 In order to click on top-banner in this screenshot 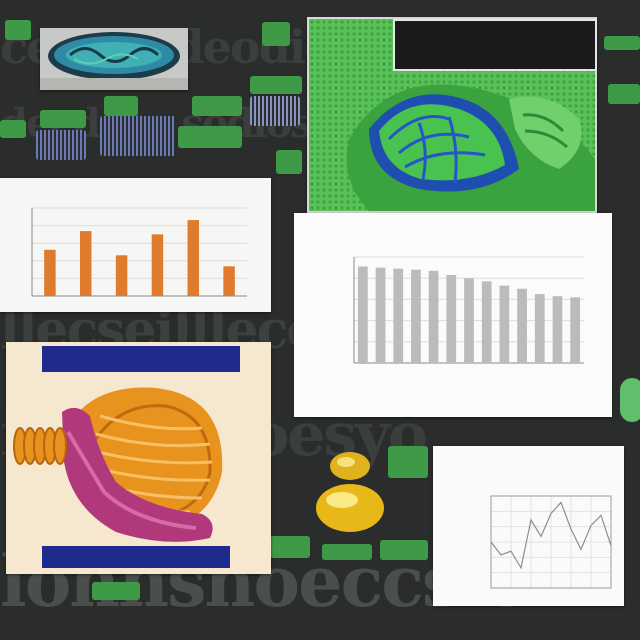, I will do `click(141, 359)`.